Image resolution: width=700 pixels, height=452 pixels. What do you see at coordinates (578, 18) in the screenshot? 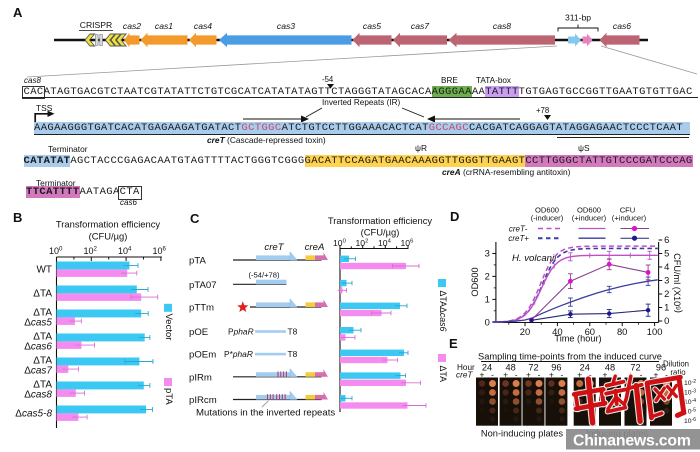
I see `svg-text: 311-bp` at bounding box center [578, 18].